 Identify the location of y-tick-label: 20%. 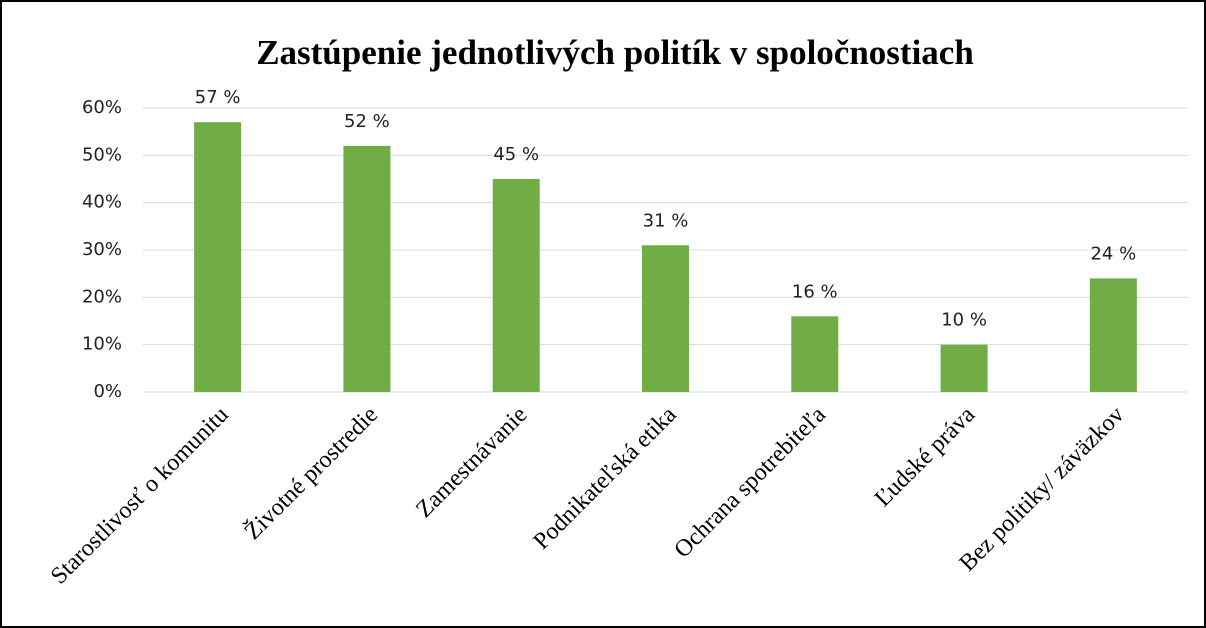
(102, 296).